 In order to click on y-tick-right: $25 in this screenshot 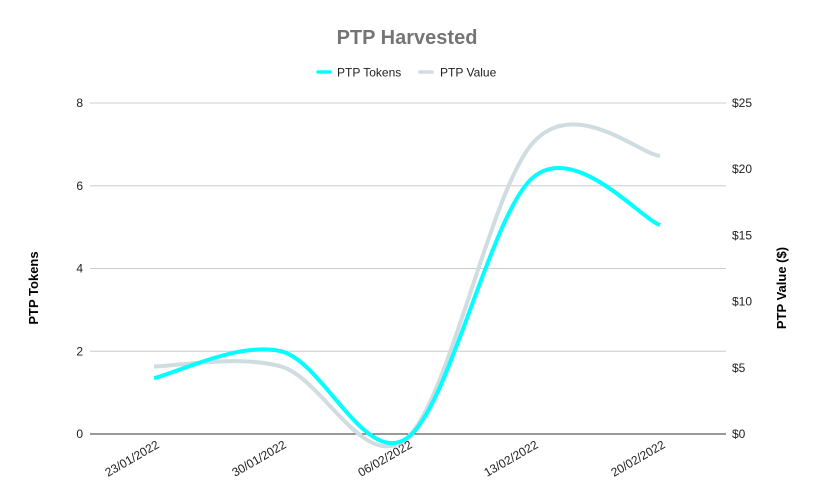, I will do `click(742, 103)`.